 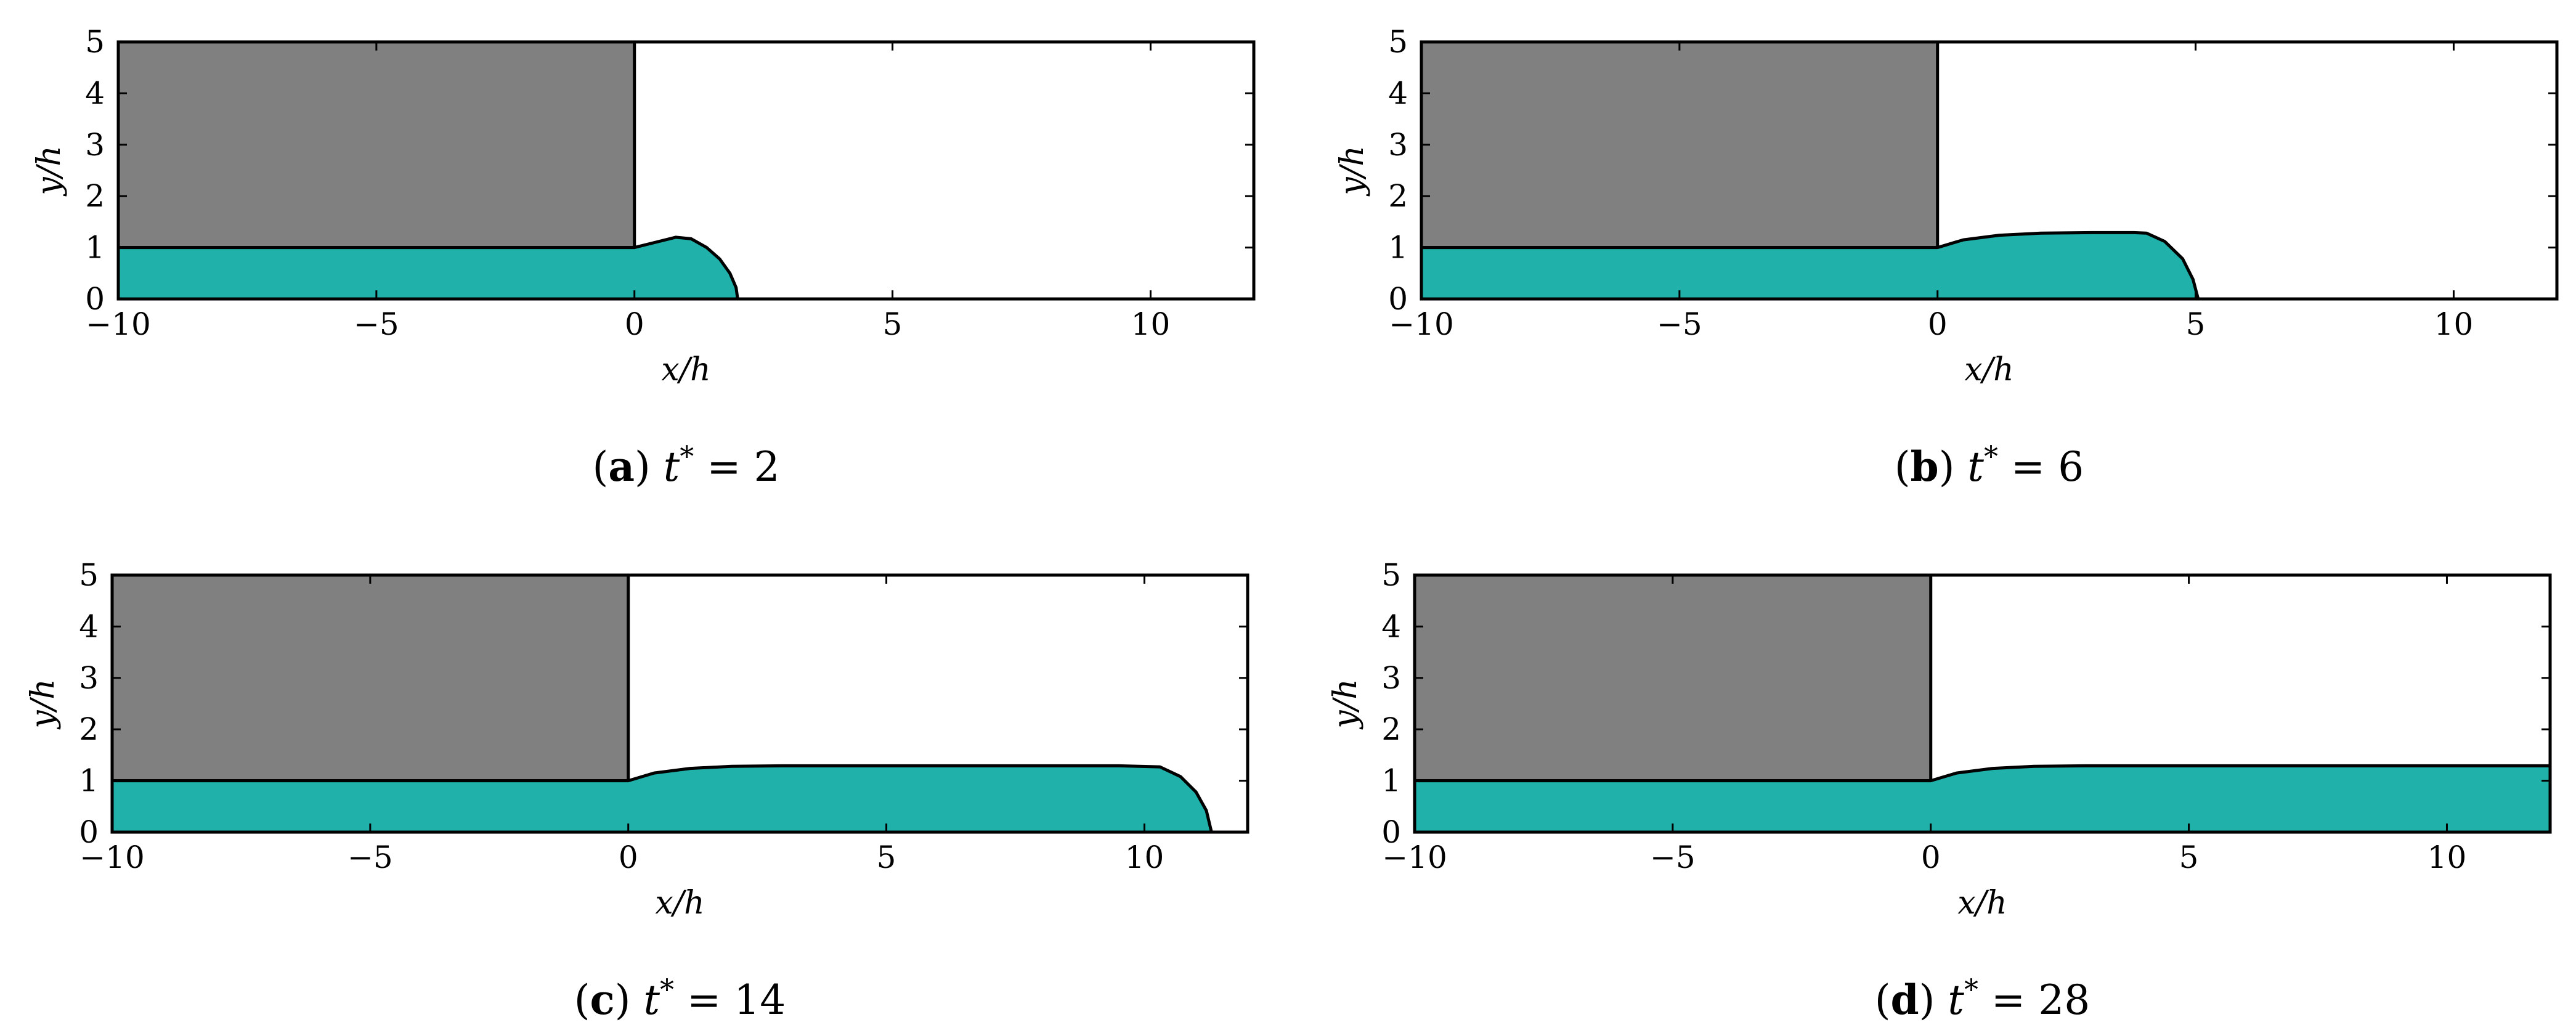 What do you see at coordinates (2041, 467) in the screenshot?
I see `caption-part: = 6` at bounding box center [2041, 467].